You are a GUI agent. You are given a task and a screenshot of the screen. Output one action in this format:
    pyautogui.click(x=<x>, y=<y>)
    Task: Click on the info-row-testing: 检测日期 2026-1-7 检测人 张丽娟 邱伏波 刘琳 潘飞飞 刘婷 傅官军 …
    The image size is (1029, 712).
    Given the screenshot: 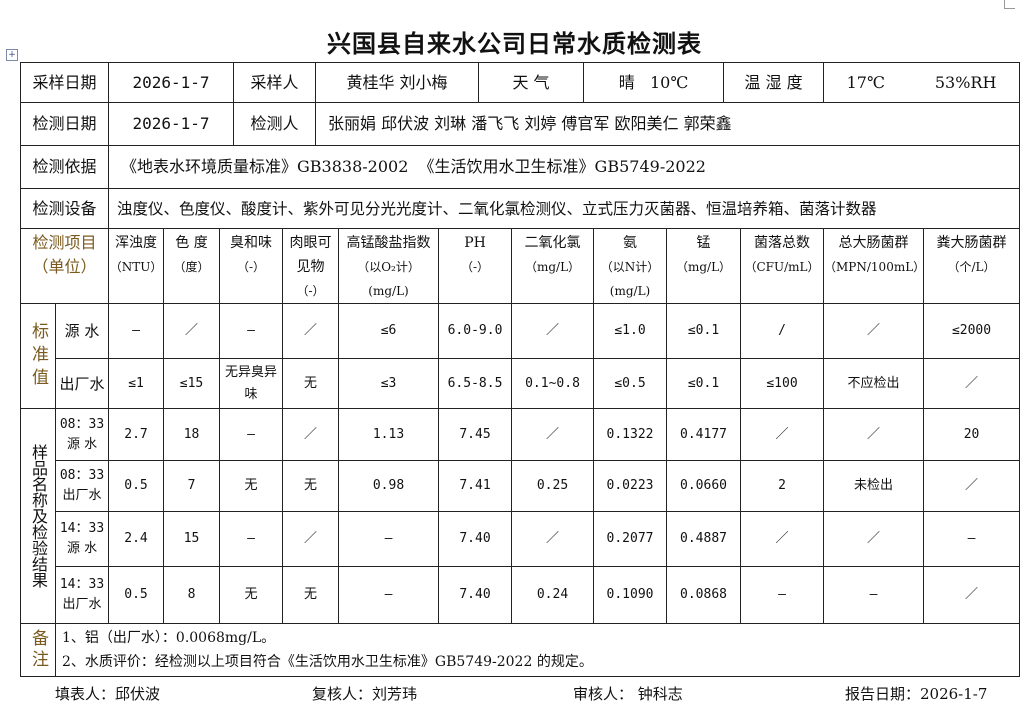 What is the action you would take?
    pyautogui.click(x=520, y=124)
    